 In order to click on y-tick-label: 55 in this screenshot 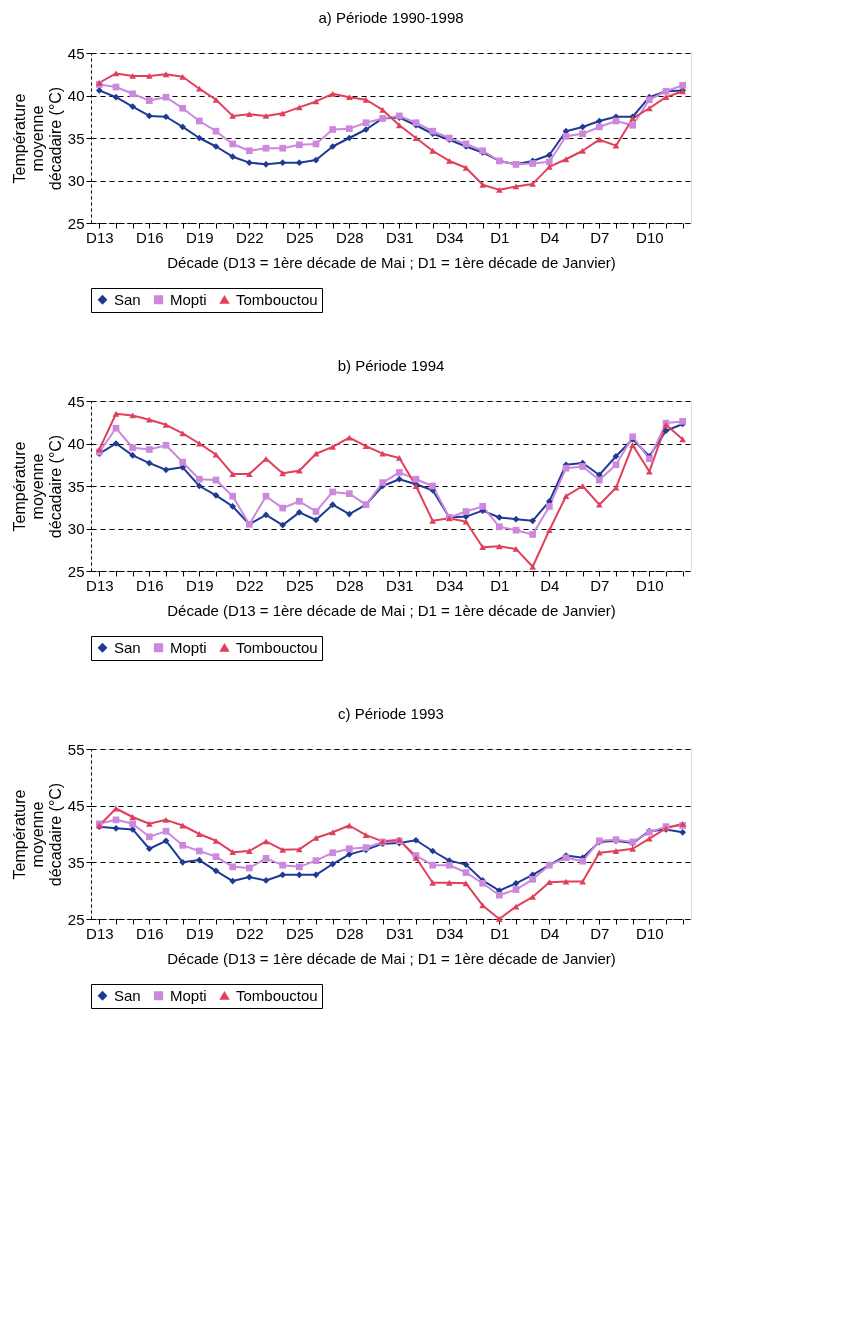, I will do `click(76, 749)`.